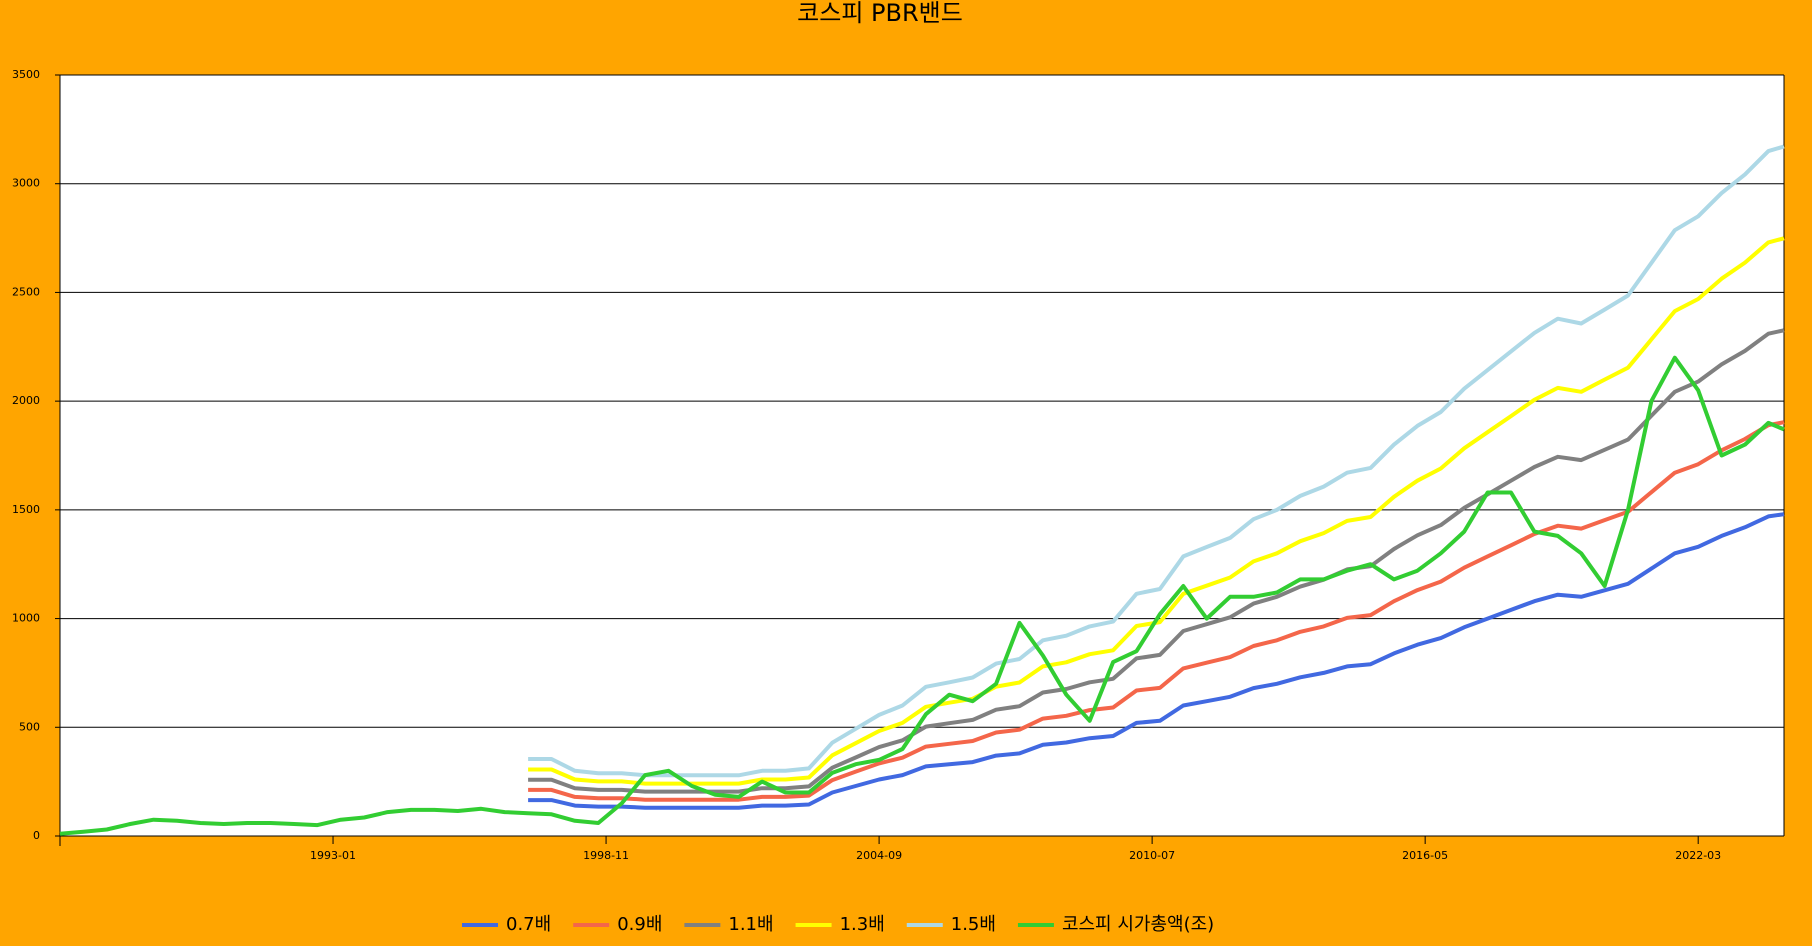 Image resolution: width=1812 pixels, height=946 pixels. I want to click on y-tick-label: 2000, so click(26, 400).